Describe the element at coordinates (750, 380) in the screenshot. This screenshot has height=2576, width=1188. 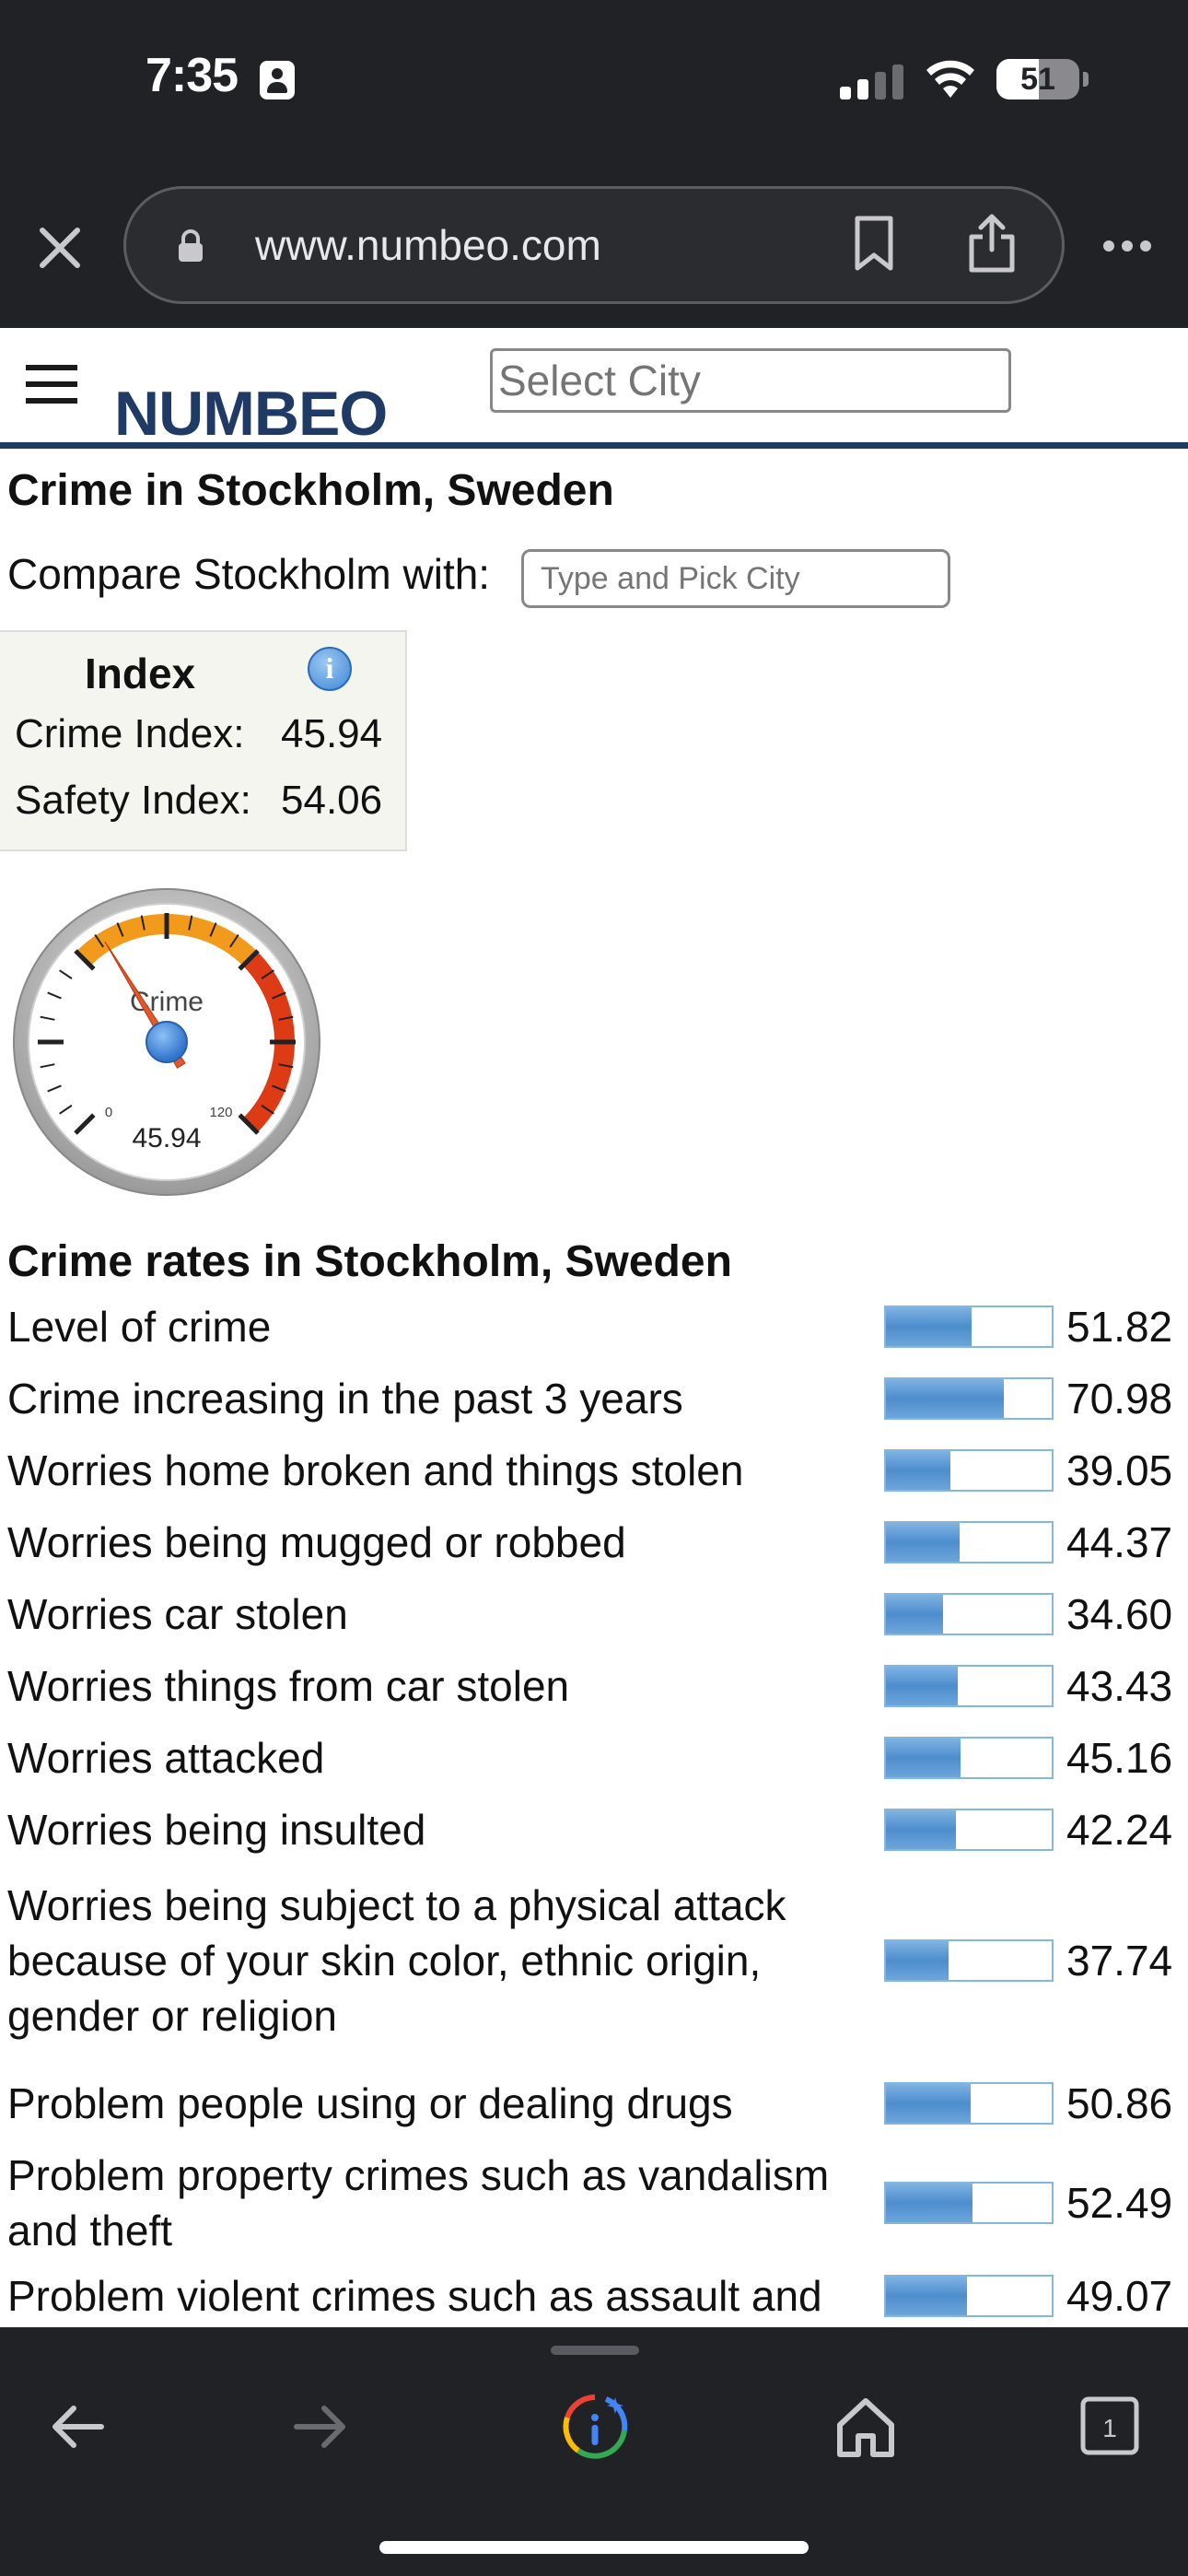
I see `select-city-input` at that location.